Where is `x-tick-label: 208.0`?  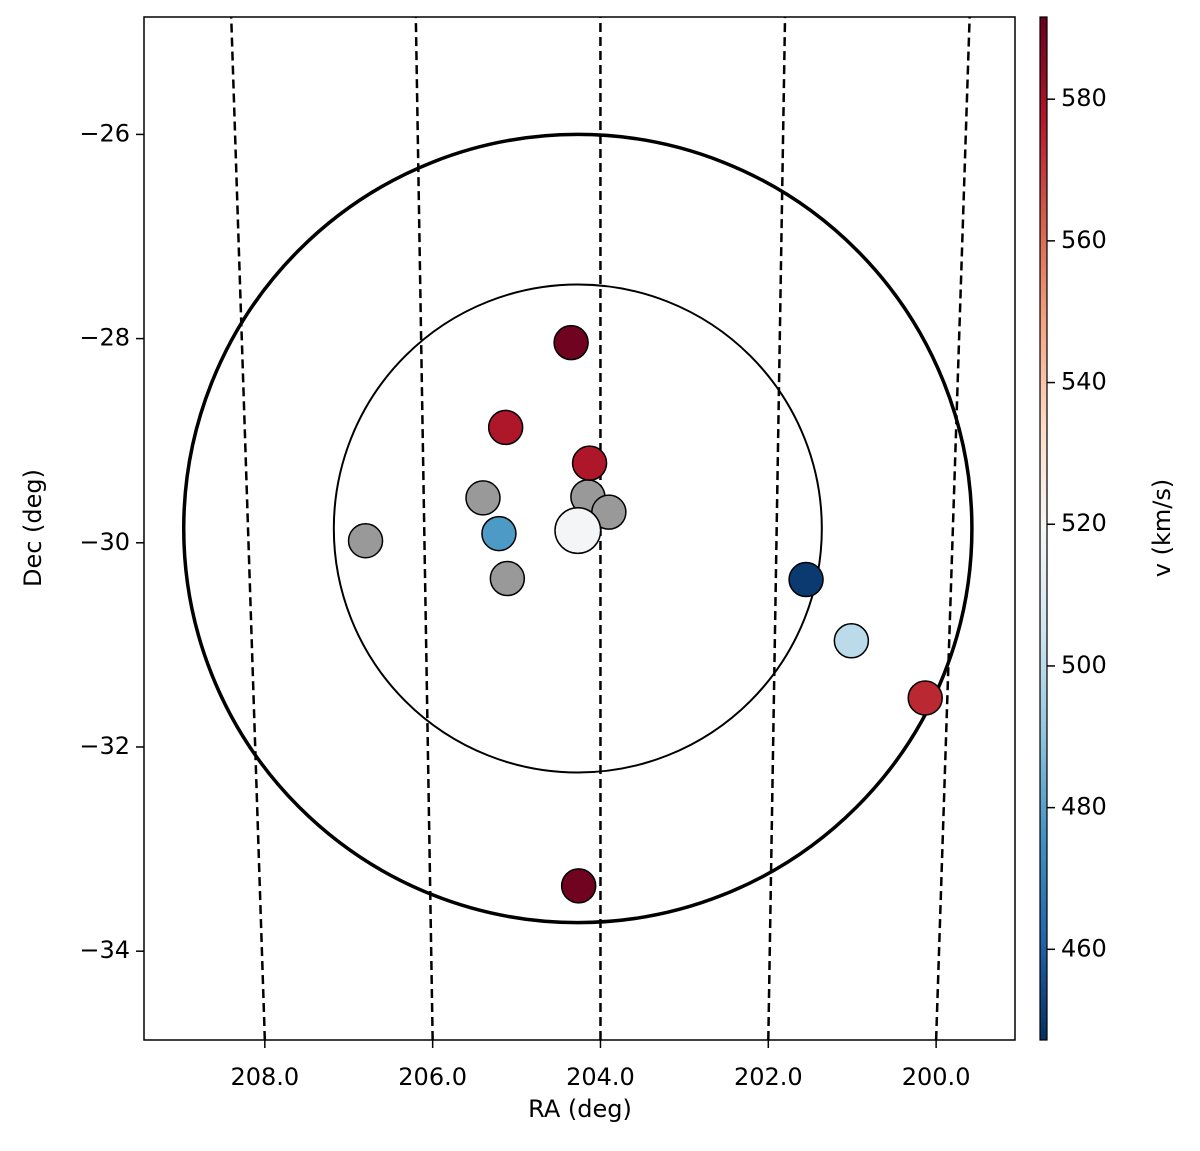
x-tick-label: 208.0 is located at coordinates (264, 1077).